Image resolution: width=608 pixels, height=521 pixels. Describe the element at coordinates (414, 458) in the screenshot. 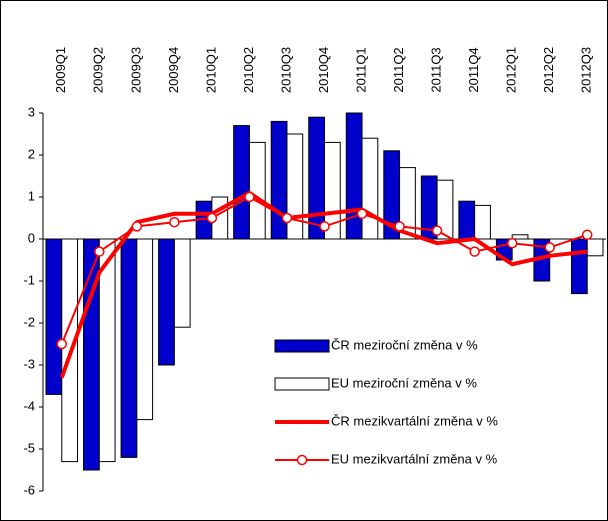

I see `legend-label: EU mezikvartální změna v %` at that location.